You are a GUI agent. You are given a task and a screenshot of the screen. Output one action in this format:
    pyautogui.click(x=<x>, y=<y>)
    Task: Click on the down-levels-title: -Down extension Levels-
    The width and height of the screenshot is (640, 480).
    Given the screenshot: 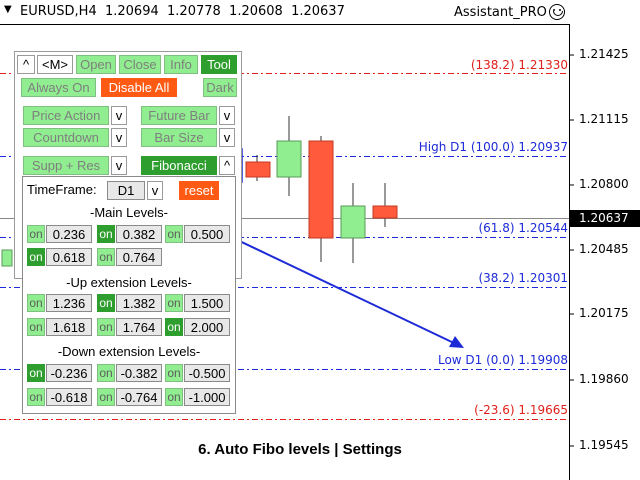 What is the action you would take?
    pyautogui.click(x=129, y=351)
    